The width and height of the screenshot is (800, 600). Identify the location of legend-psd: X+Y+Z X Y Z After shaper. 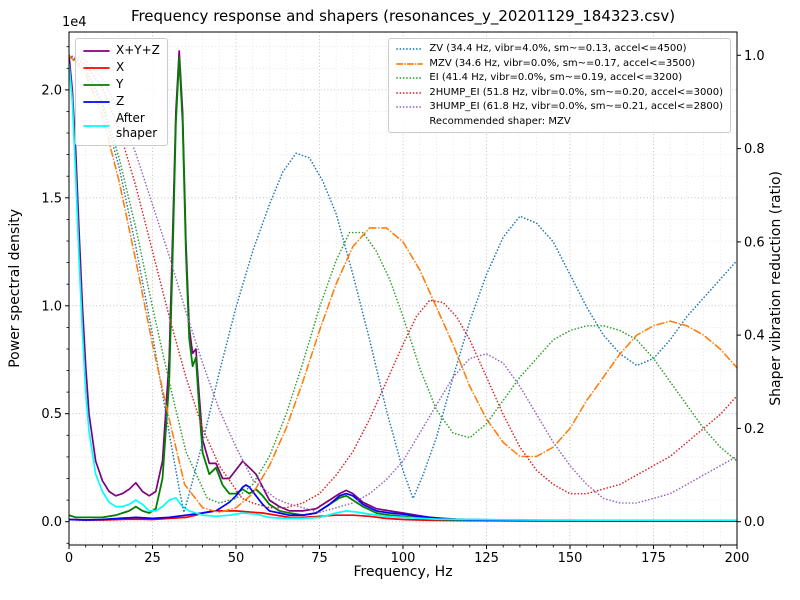
(121, 92).